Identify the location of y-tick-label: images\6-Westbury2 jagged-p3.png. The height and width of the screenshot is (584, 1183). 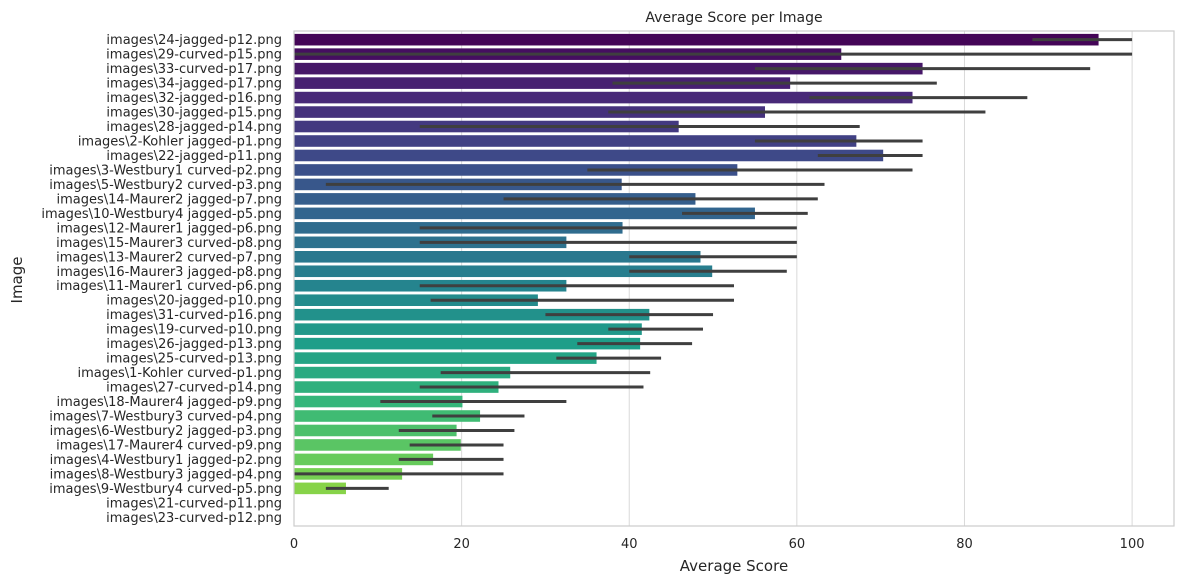
(166, 431).